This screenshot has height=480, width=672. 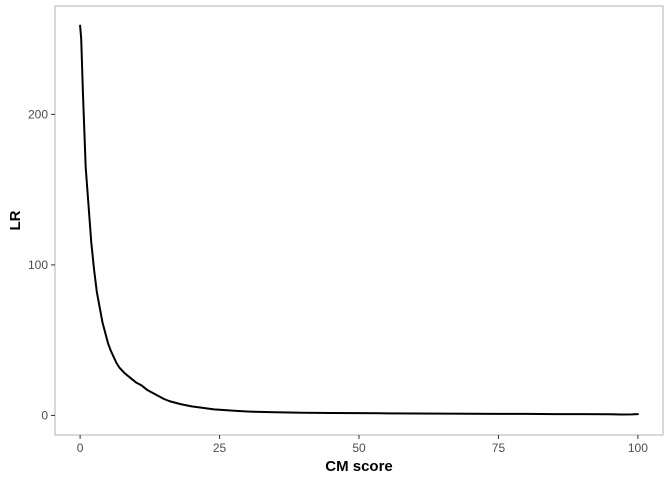 I want to click on y-tick-label: 200, so click(x=38, y=114).